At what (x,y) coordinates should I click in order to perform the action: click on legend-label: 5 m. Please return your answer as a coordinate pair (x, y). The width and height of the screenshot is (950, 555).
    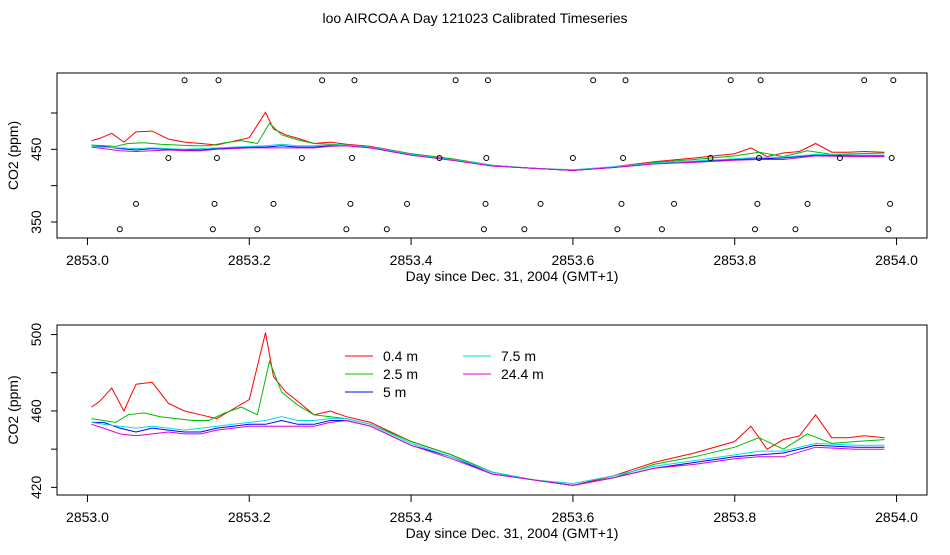
    Looking at the image, I should click on (394, 392).